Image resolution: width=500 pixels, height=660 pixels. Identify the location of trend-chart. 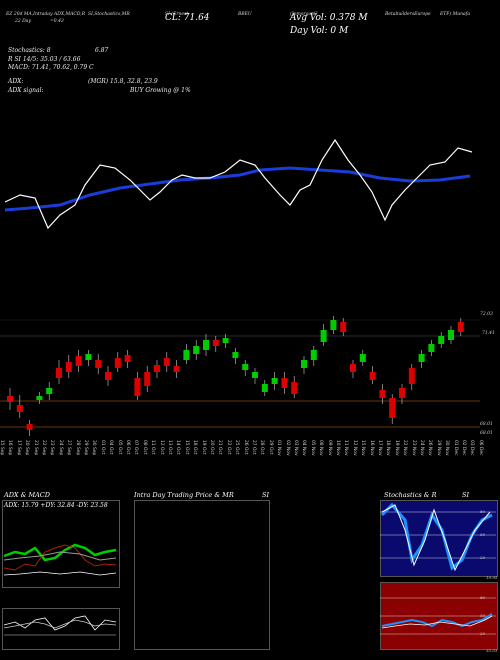
(238, 184).